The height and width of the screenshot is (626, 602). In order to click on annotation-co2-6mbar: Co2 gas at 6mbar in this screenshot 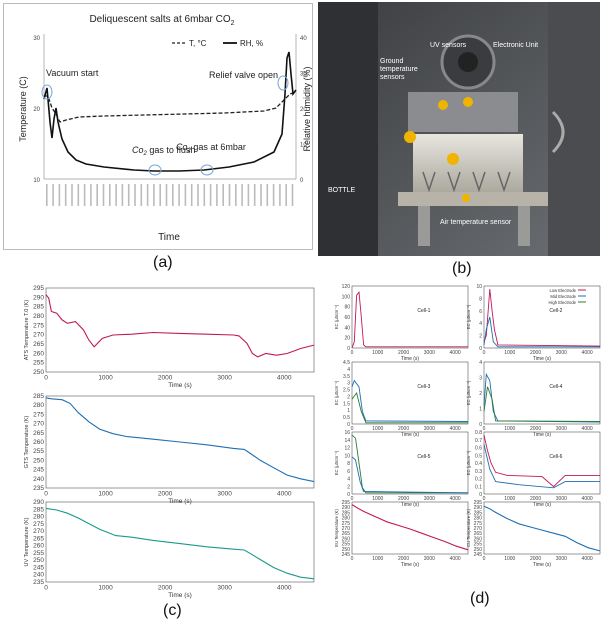, I will do `click(211, 148)`.